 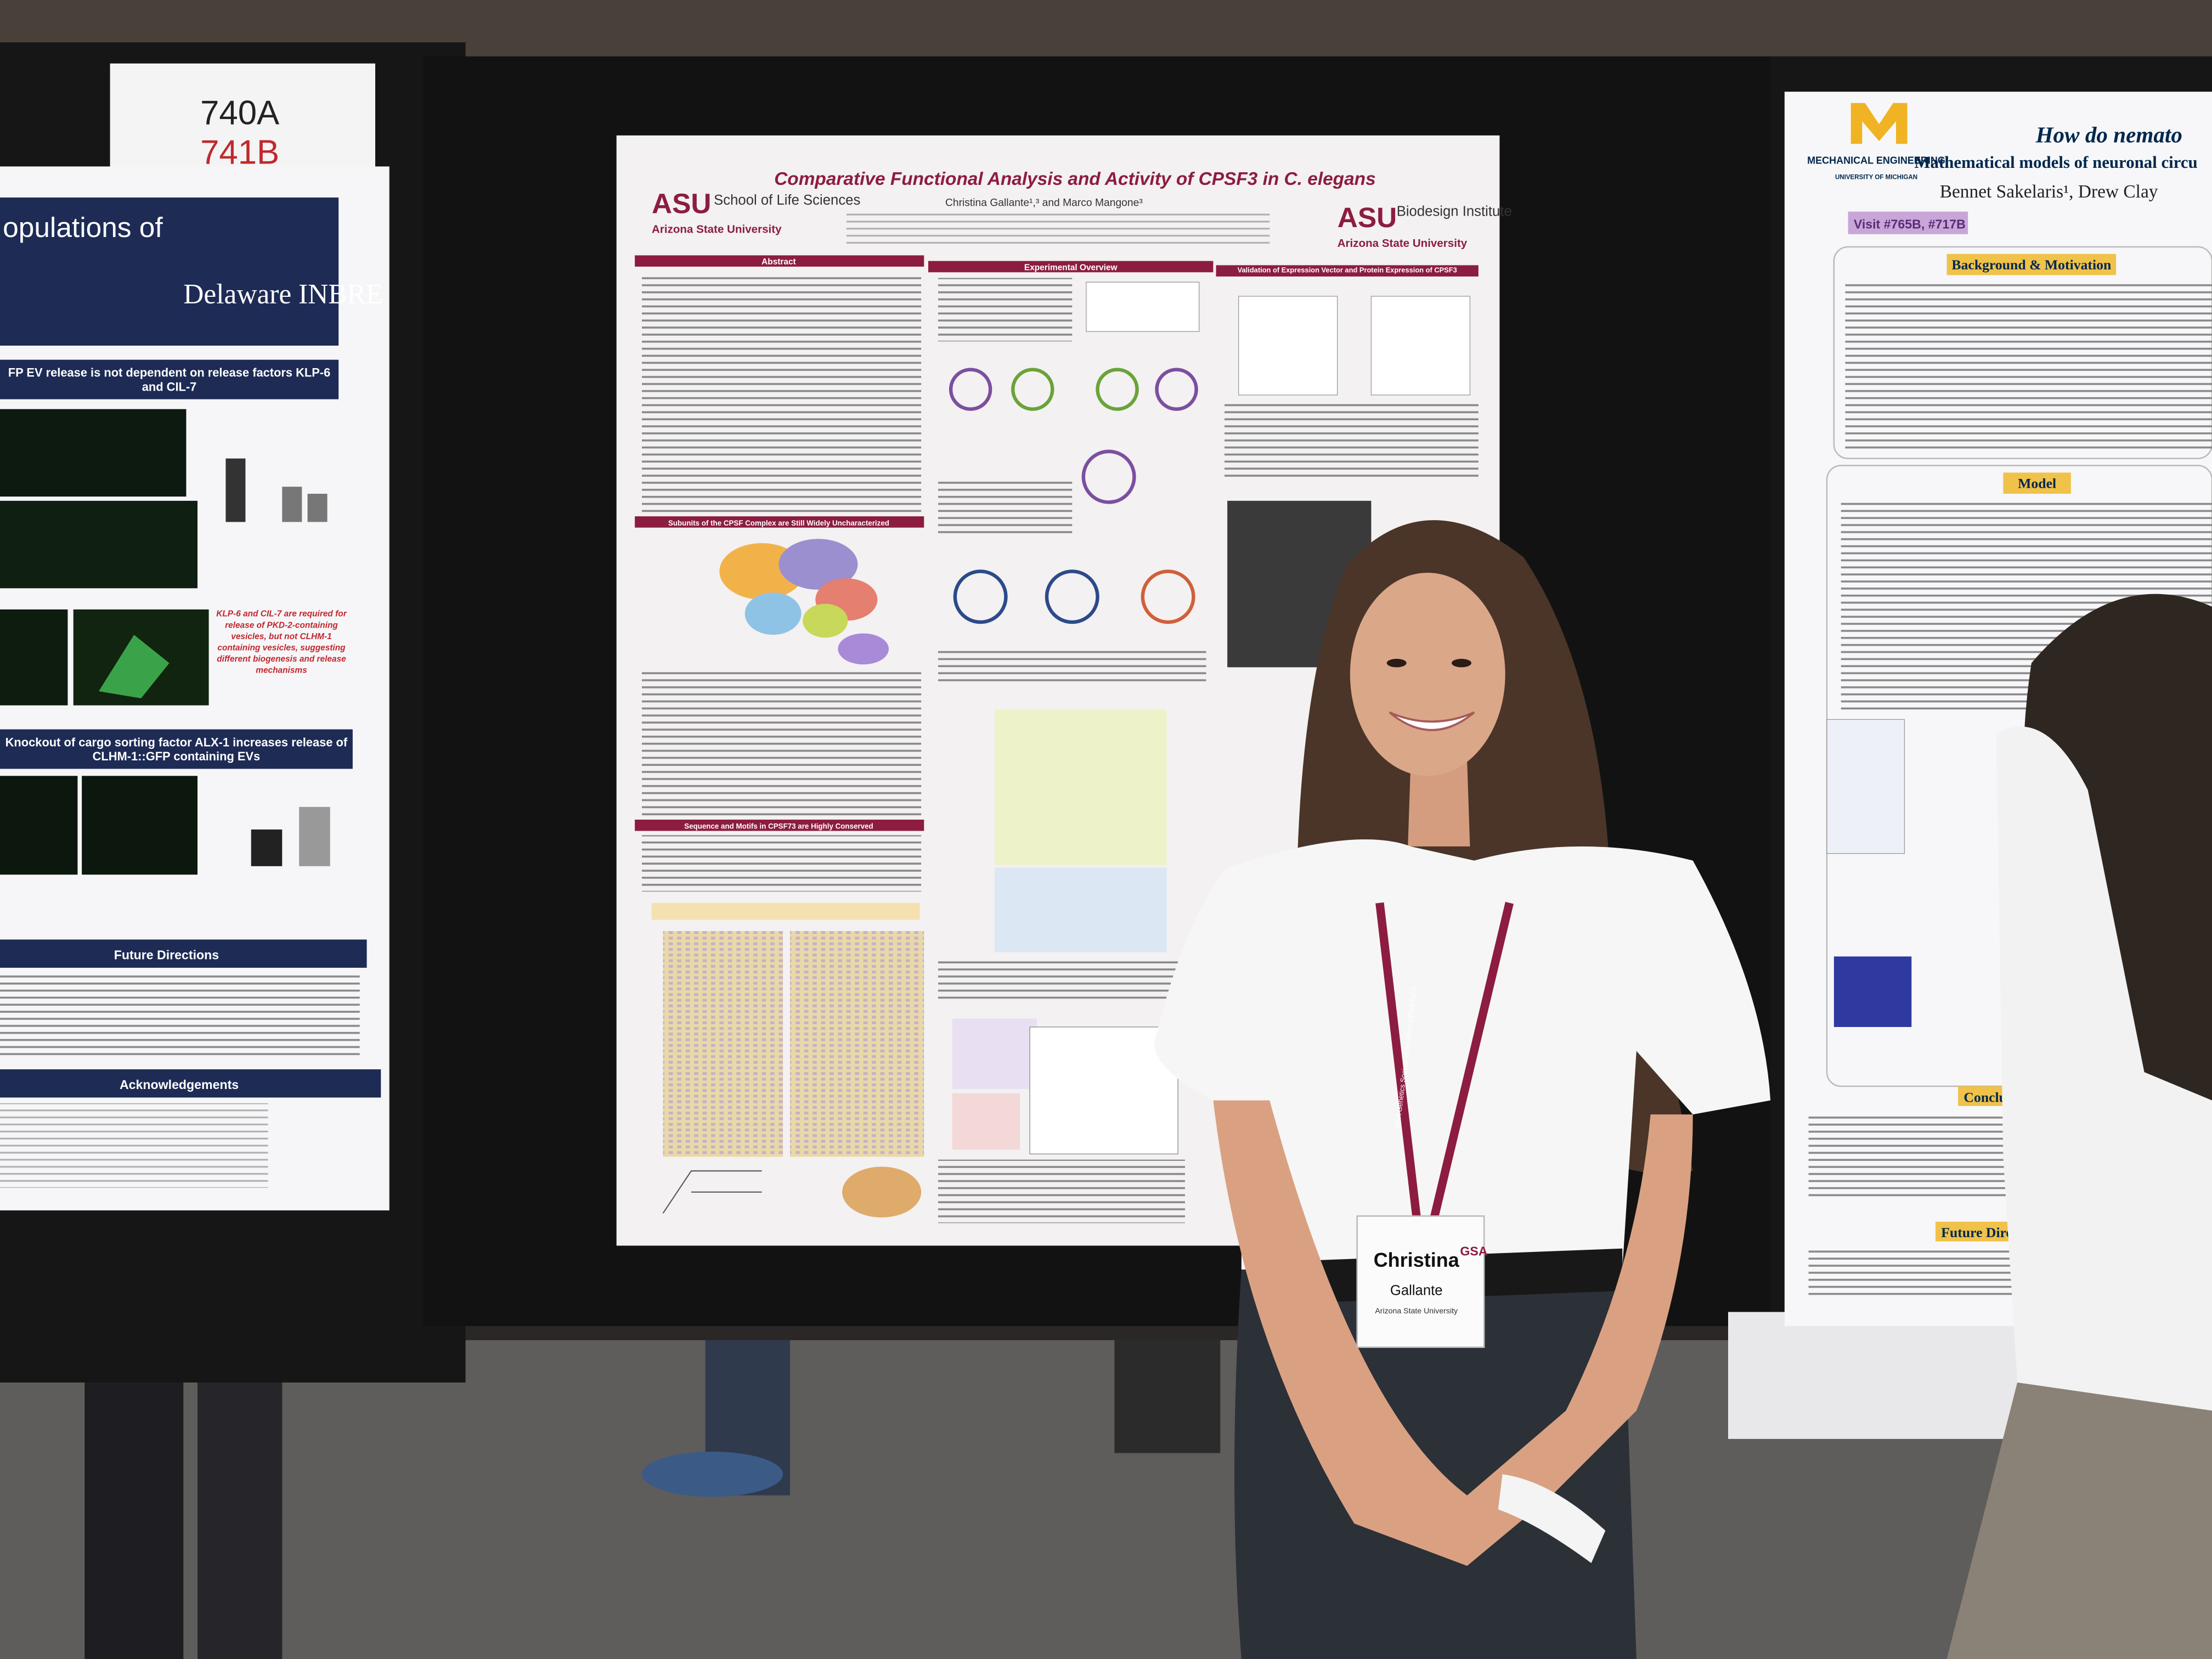 What do you see at coordinates (1427, 675) in the screenshot?
I see `presenter-face` at bounding box center [1427, 675].